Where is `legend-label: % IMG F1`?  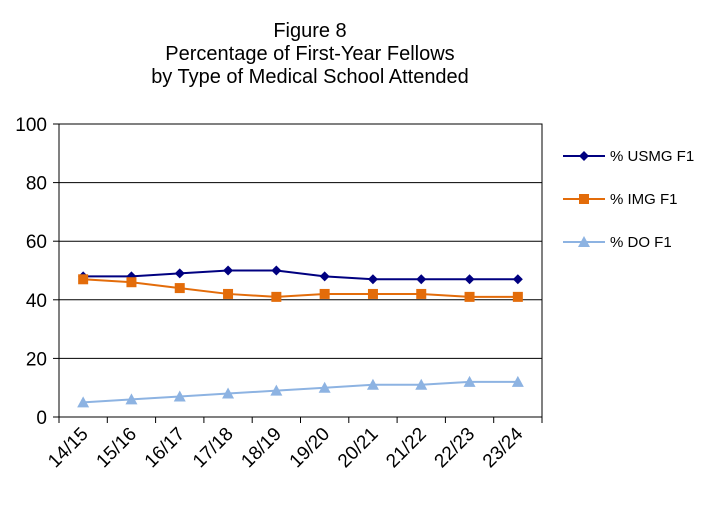 legend-label: % IMG F1 is located at coordinates (644, 199).